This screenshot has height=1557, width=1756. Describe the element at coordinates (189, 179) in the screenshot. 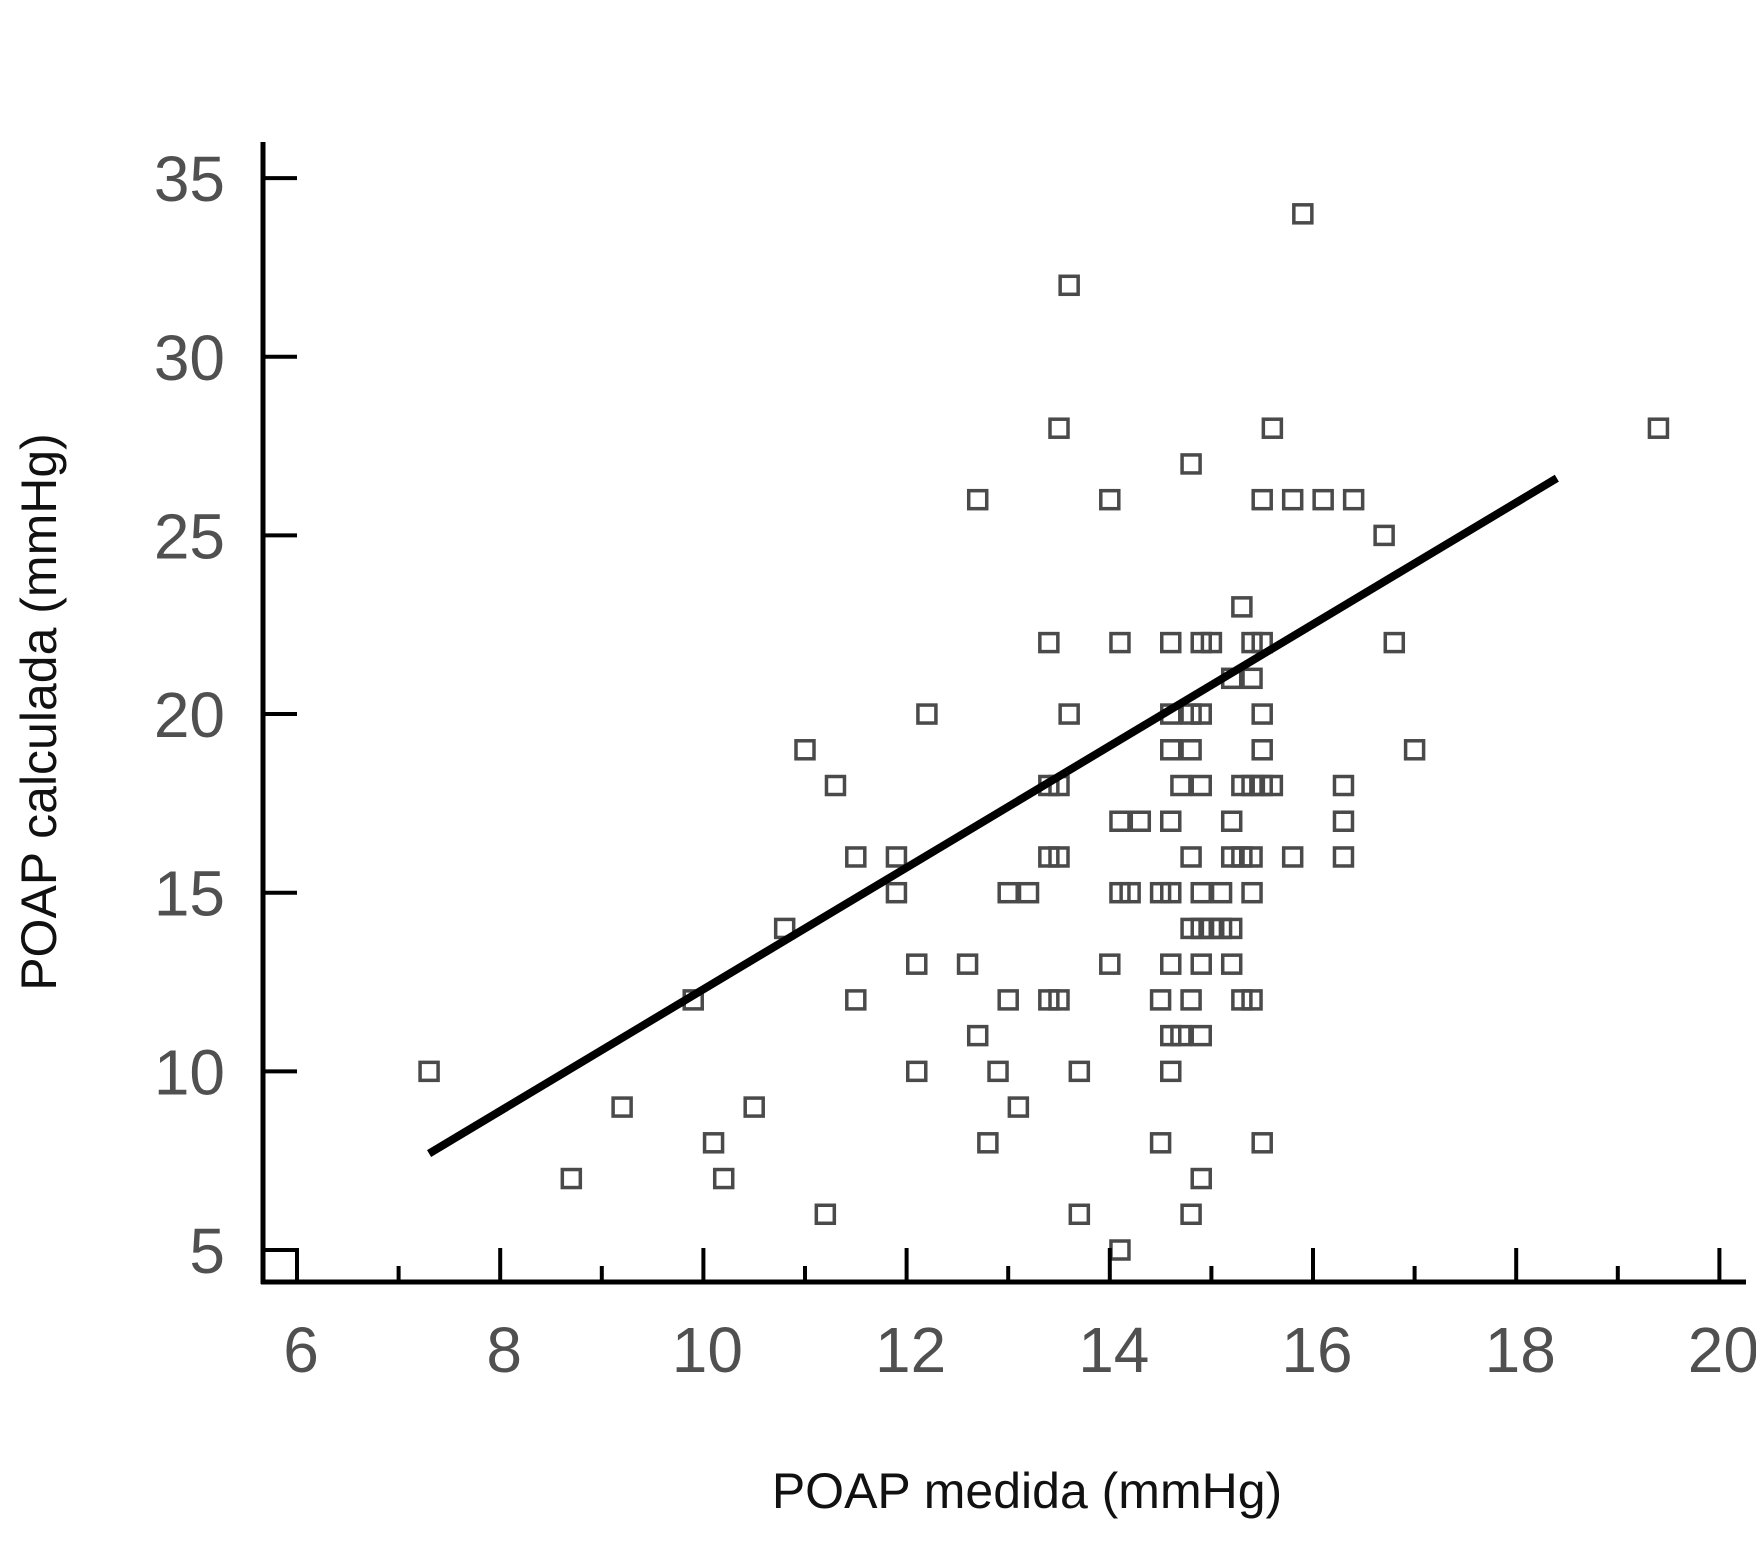

I see `y-tick-label: 35` at that location.